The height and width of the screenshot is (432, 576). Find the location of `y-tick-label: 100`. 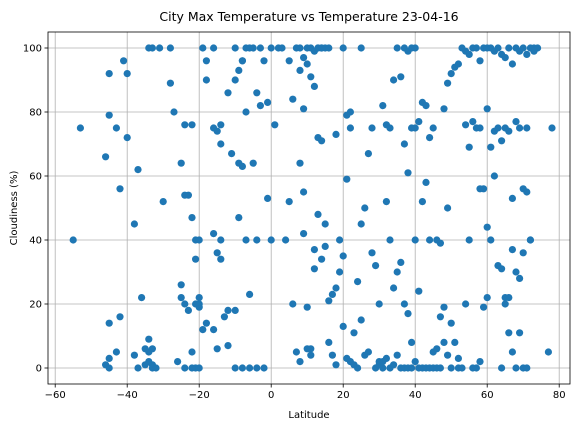

y-tick-label: 100 is located at coordinates (32, 49).